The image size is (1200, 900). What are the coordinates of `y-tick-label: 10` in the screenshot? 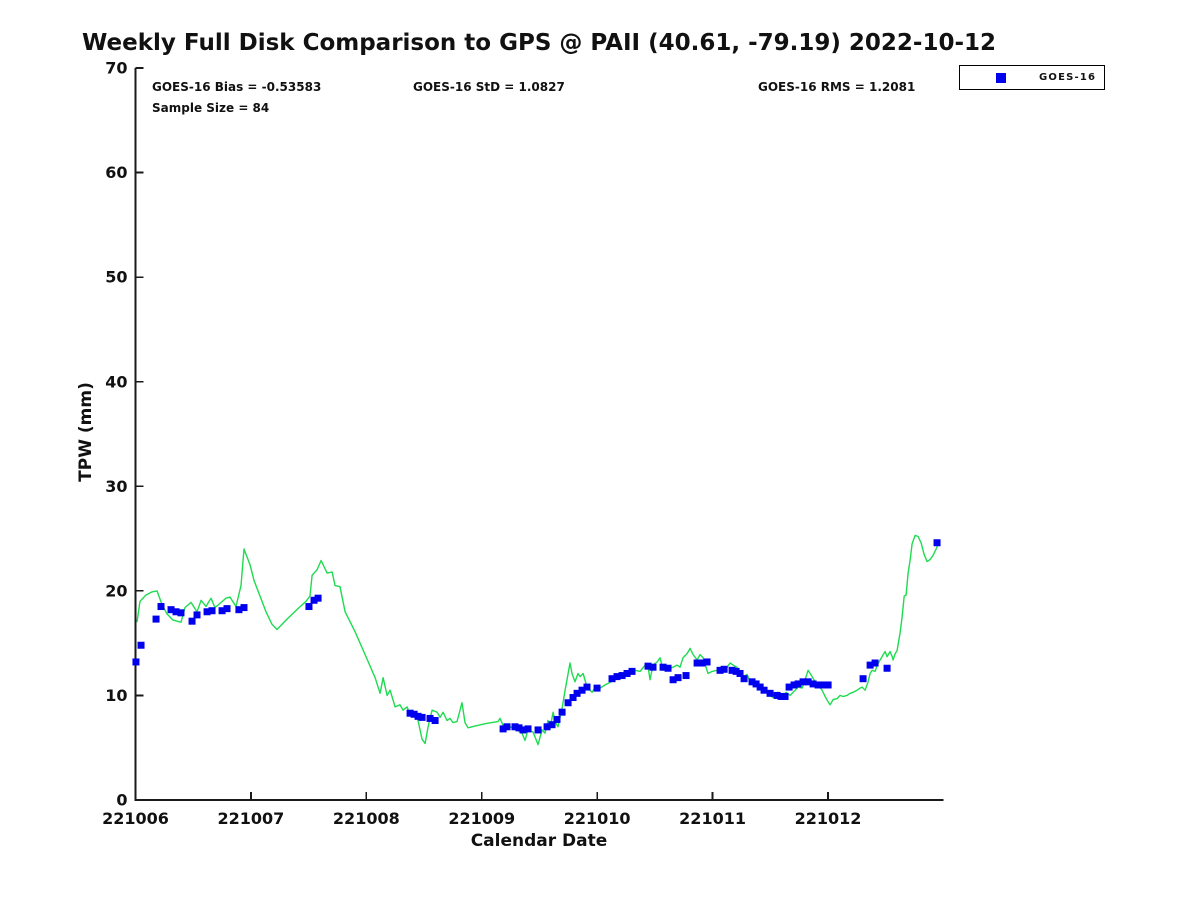 It's located at (116, 695).